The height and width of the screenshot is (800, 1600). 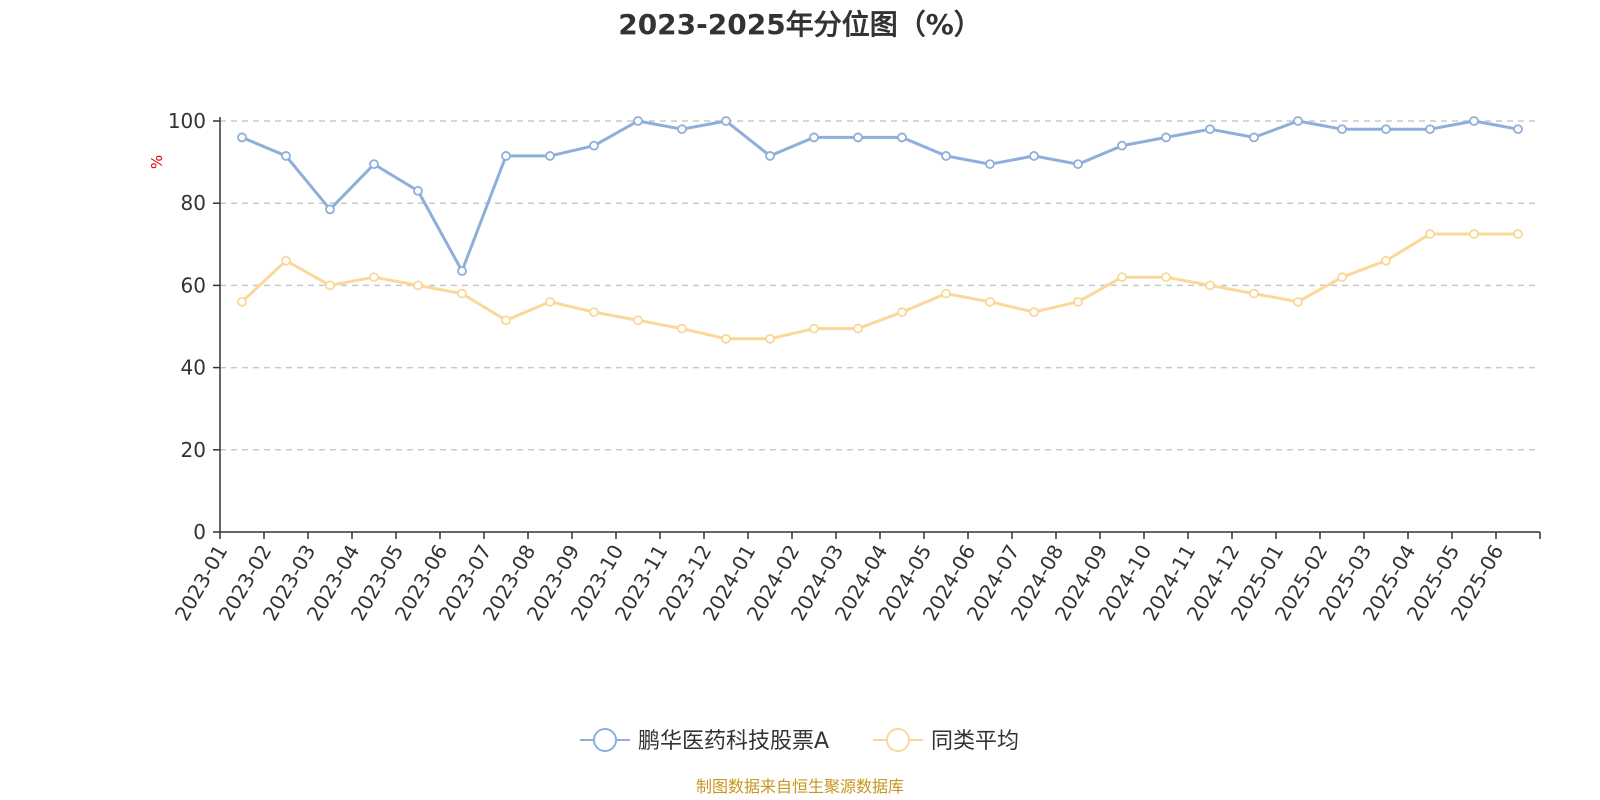 I want to click on legend-item-2: 同类平均, so click(x=946, y=741).